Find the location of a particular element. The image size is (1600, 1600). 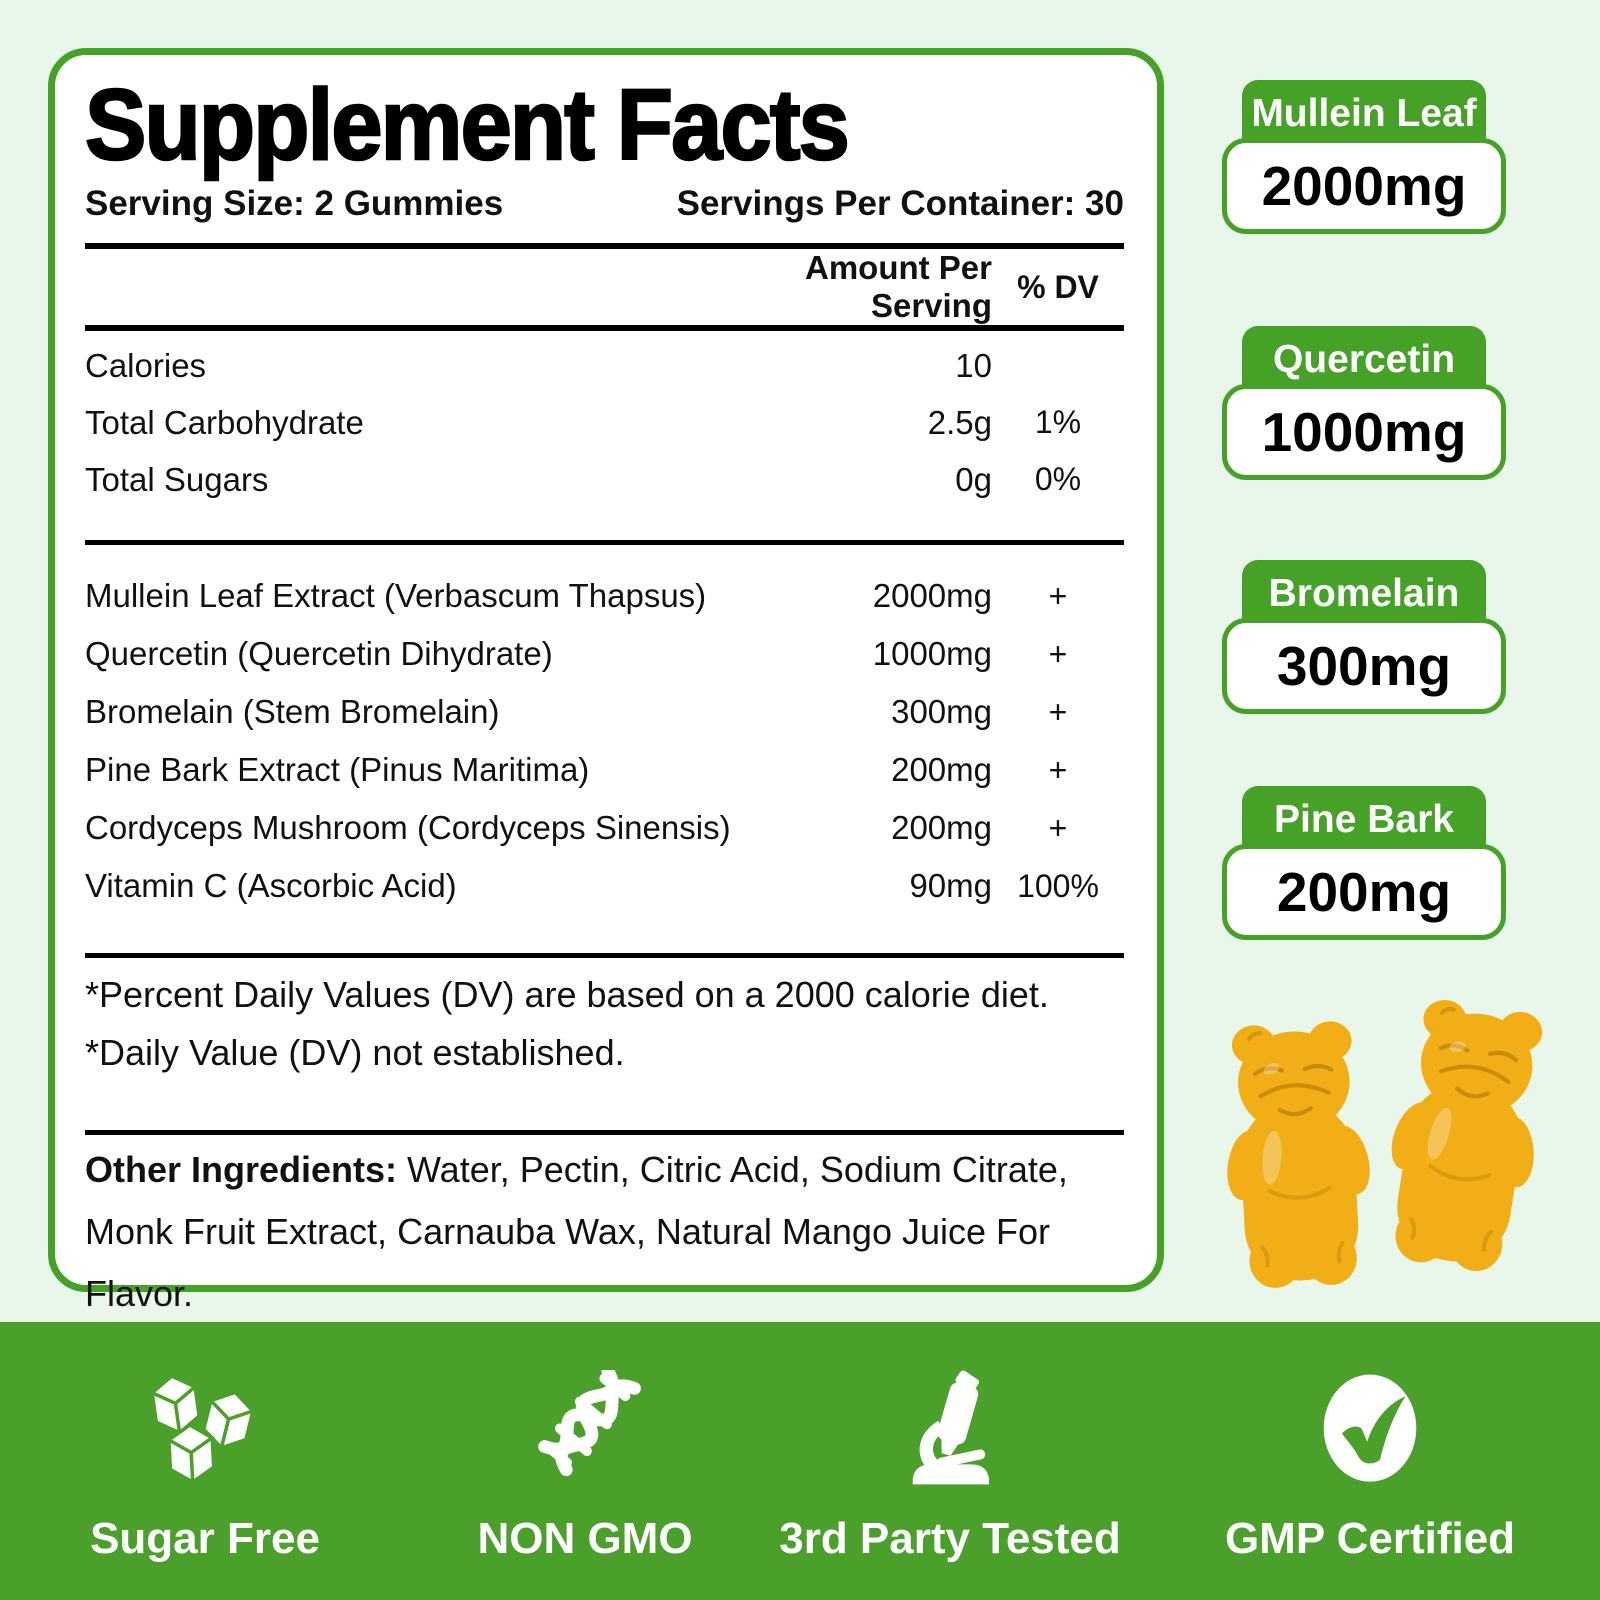

feature-non-gmo: NON GMO is located at coordinates (585, 1461).